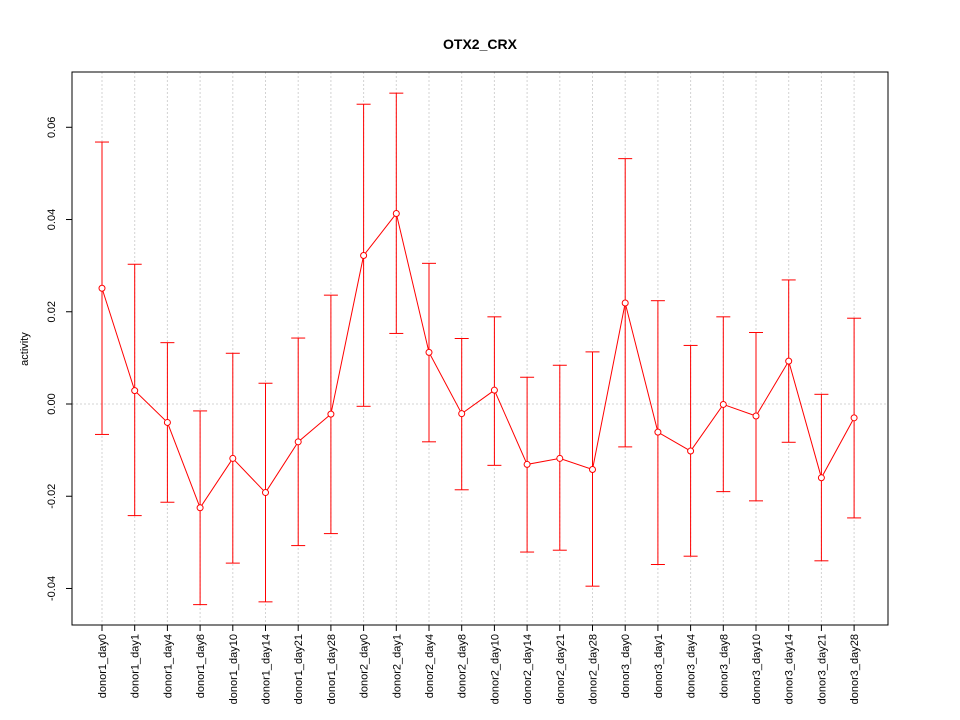  I want to click on x-tick-label: donor2_day0, so click(365, 666).